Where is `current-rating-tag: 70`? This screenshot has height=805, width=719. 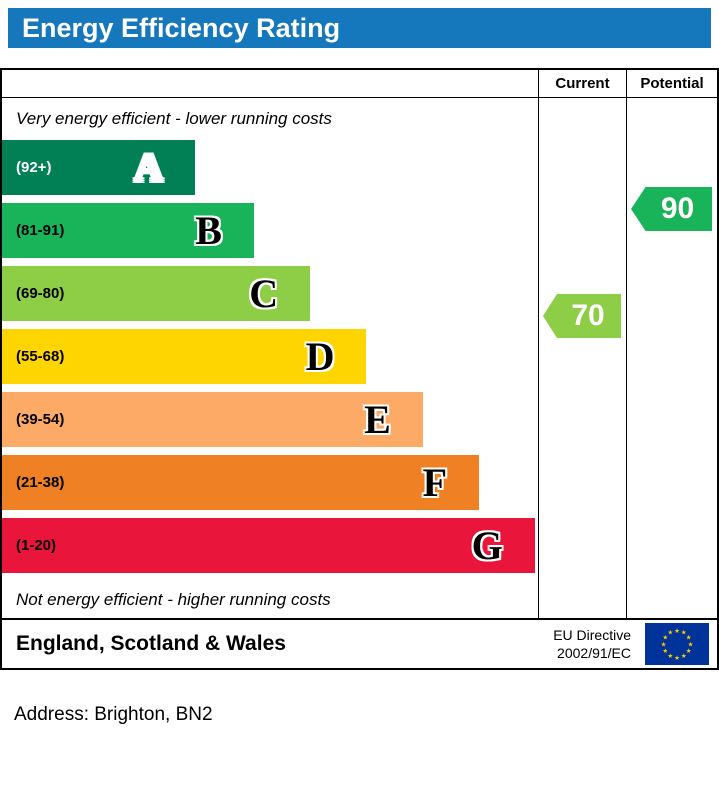
current-rating-tag: 70 is located at coordinates (582, 316).